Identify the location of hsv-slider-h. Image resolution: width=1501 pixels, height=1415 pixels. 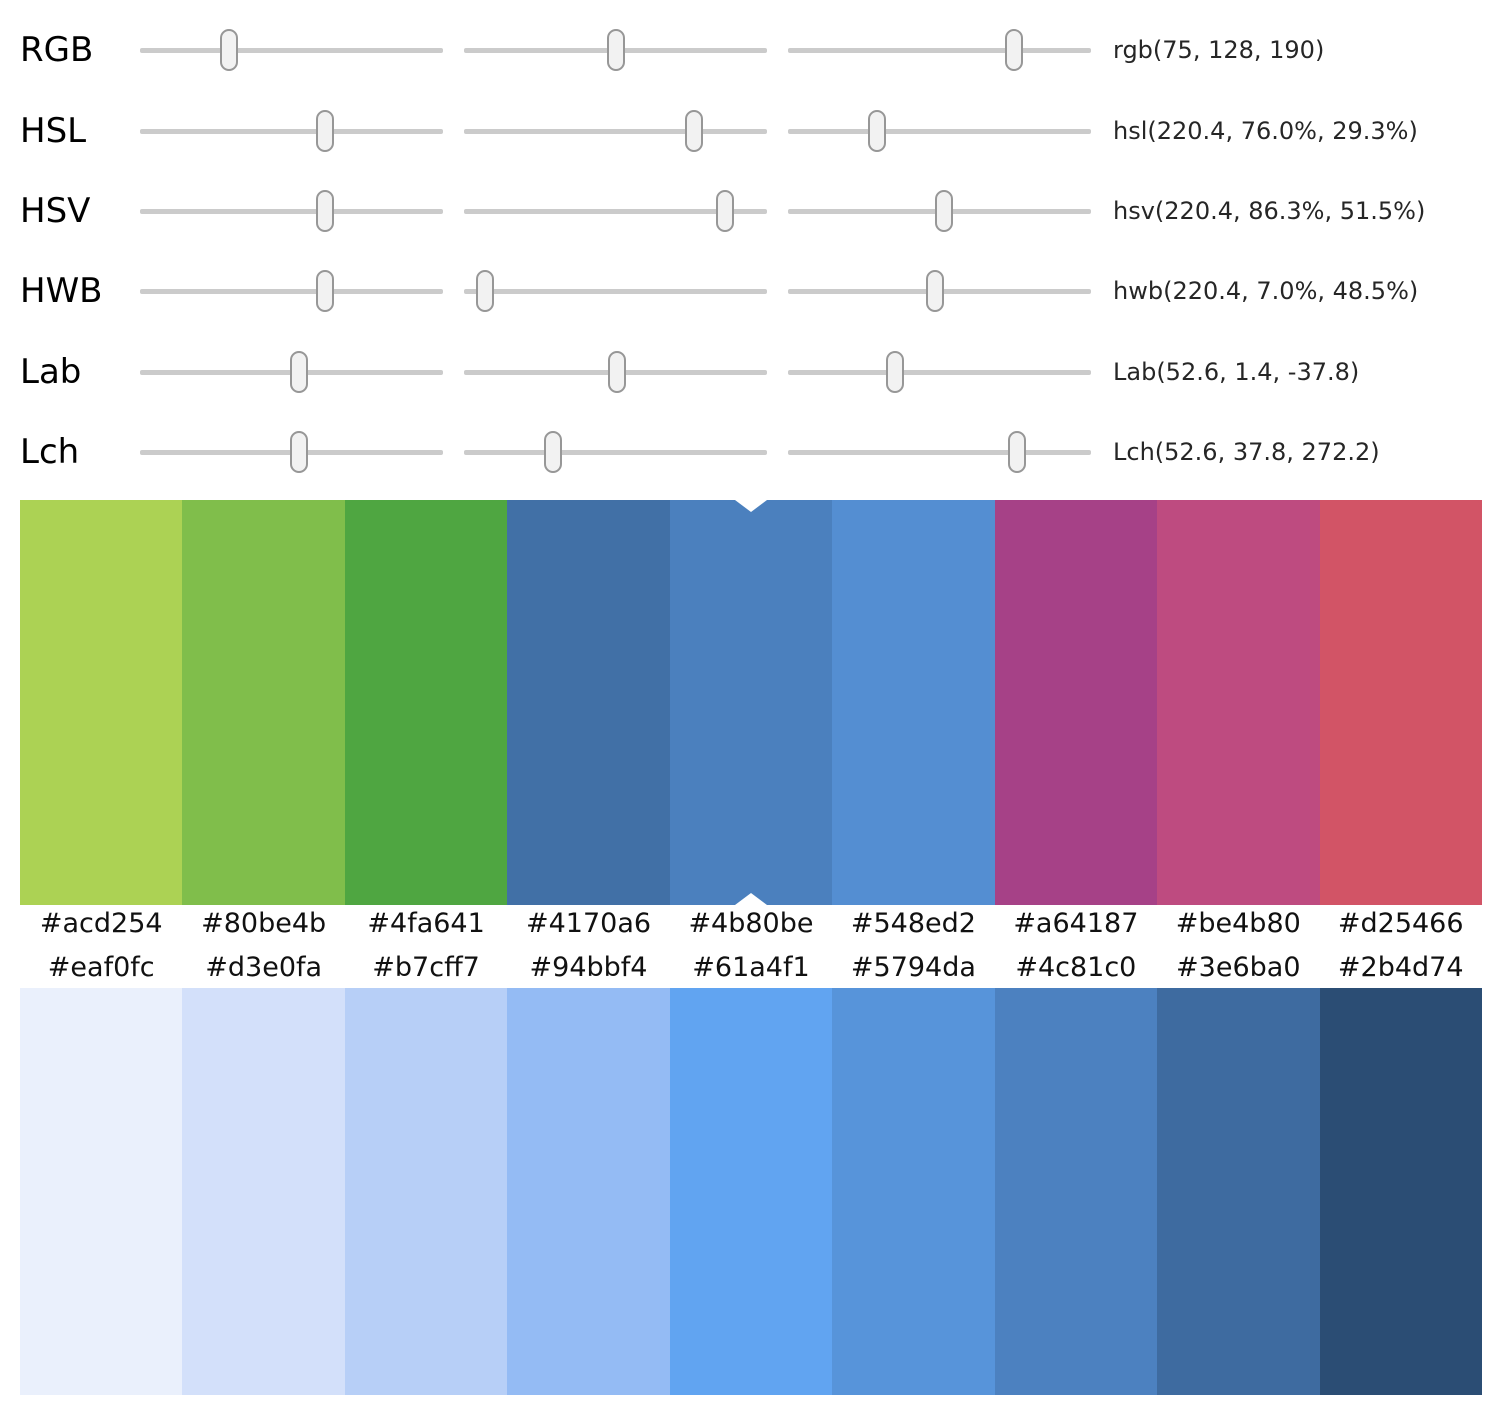
(291, 211).